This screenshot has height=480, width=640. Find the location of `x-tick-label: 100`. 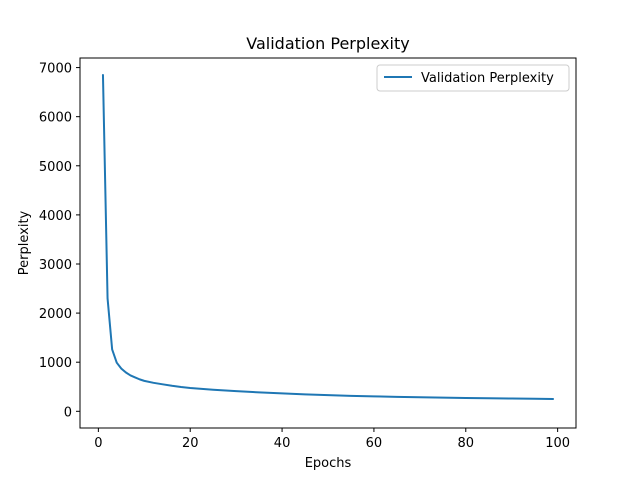

x-tick-label: 100 is located at coordinates (557, 443).